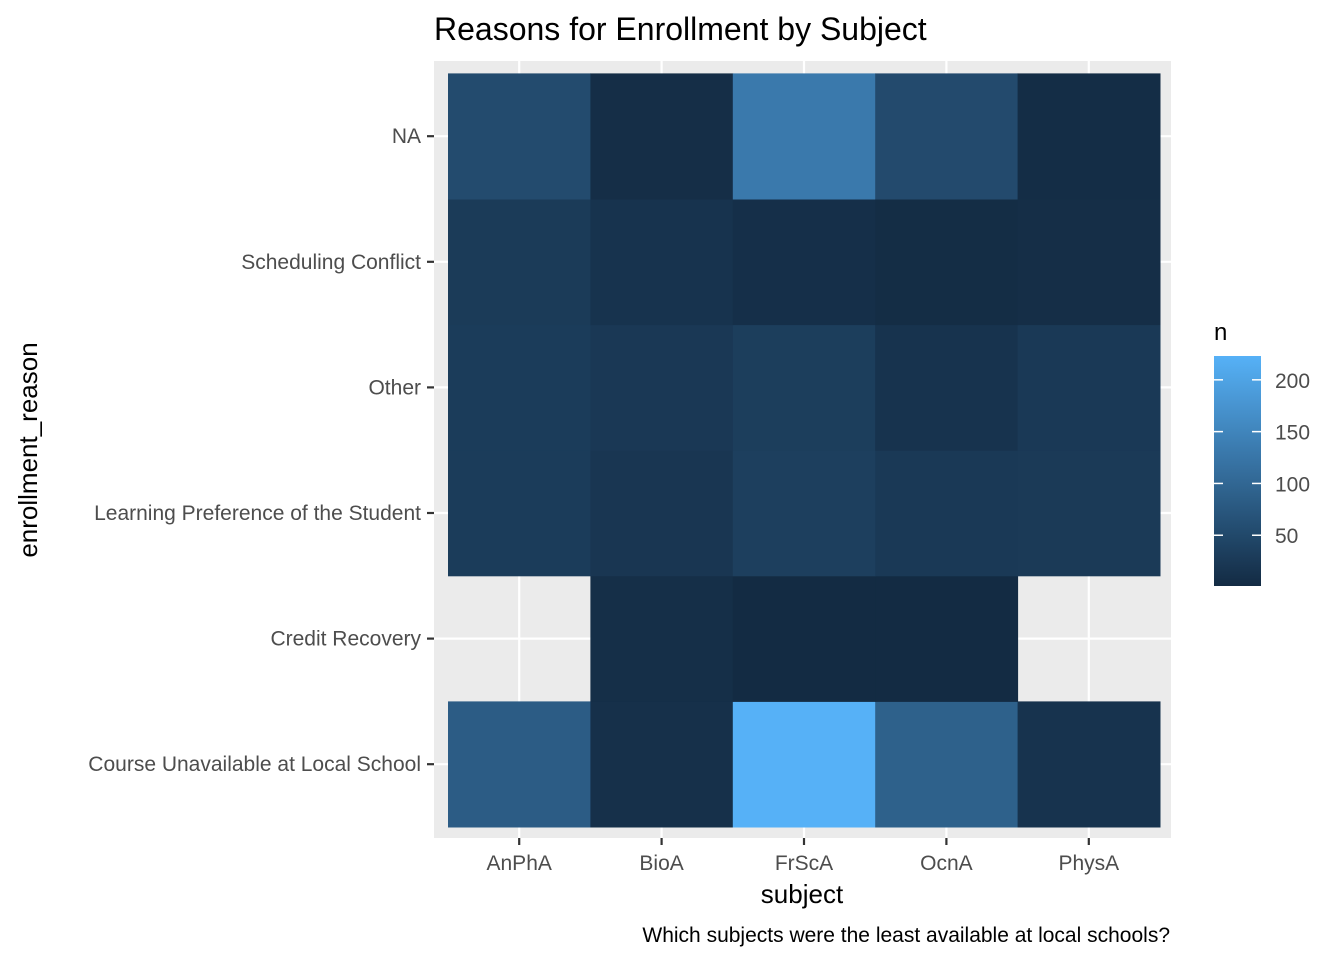  What do you see at coordinates (406, 136) in the screenshot?
I see `y-tick-label: NA` at bounding box center [406, 136].